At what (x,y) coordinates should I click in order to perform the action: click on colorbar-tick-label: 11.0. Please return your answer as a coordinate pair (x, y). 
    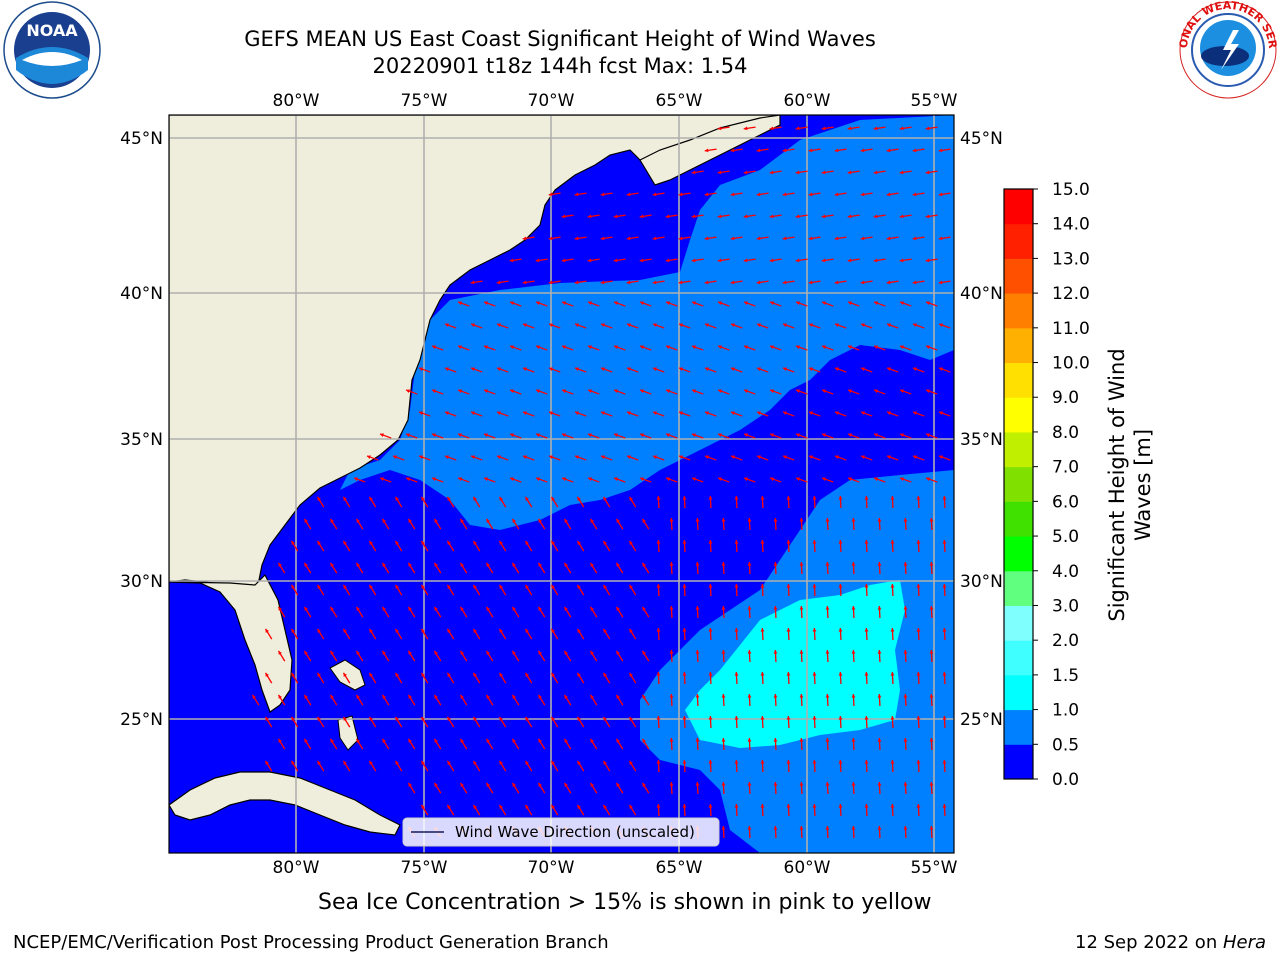
    Looking at the image, I should click on (1071, 329).